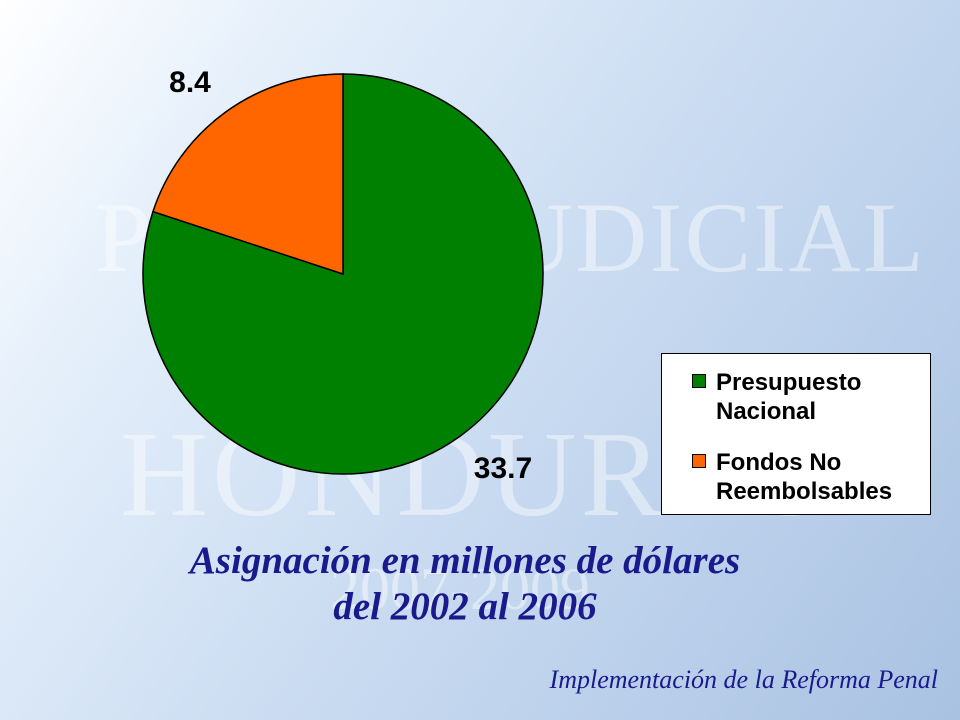 The width and height of the screenshot is (960, 720). I want to click on legend-swatch-presupuesto-nacional, so click(699, 381).